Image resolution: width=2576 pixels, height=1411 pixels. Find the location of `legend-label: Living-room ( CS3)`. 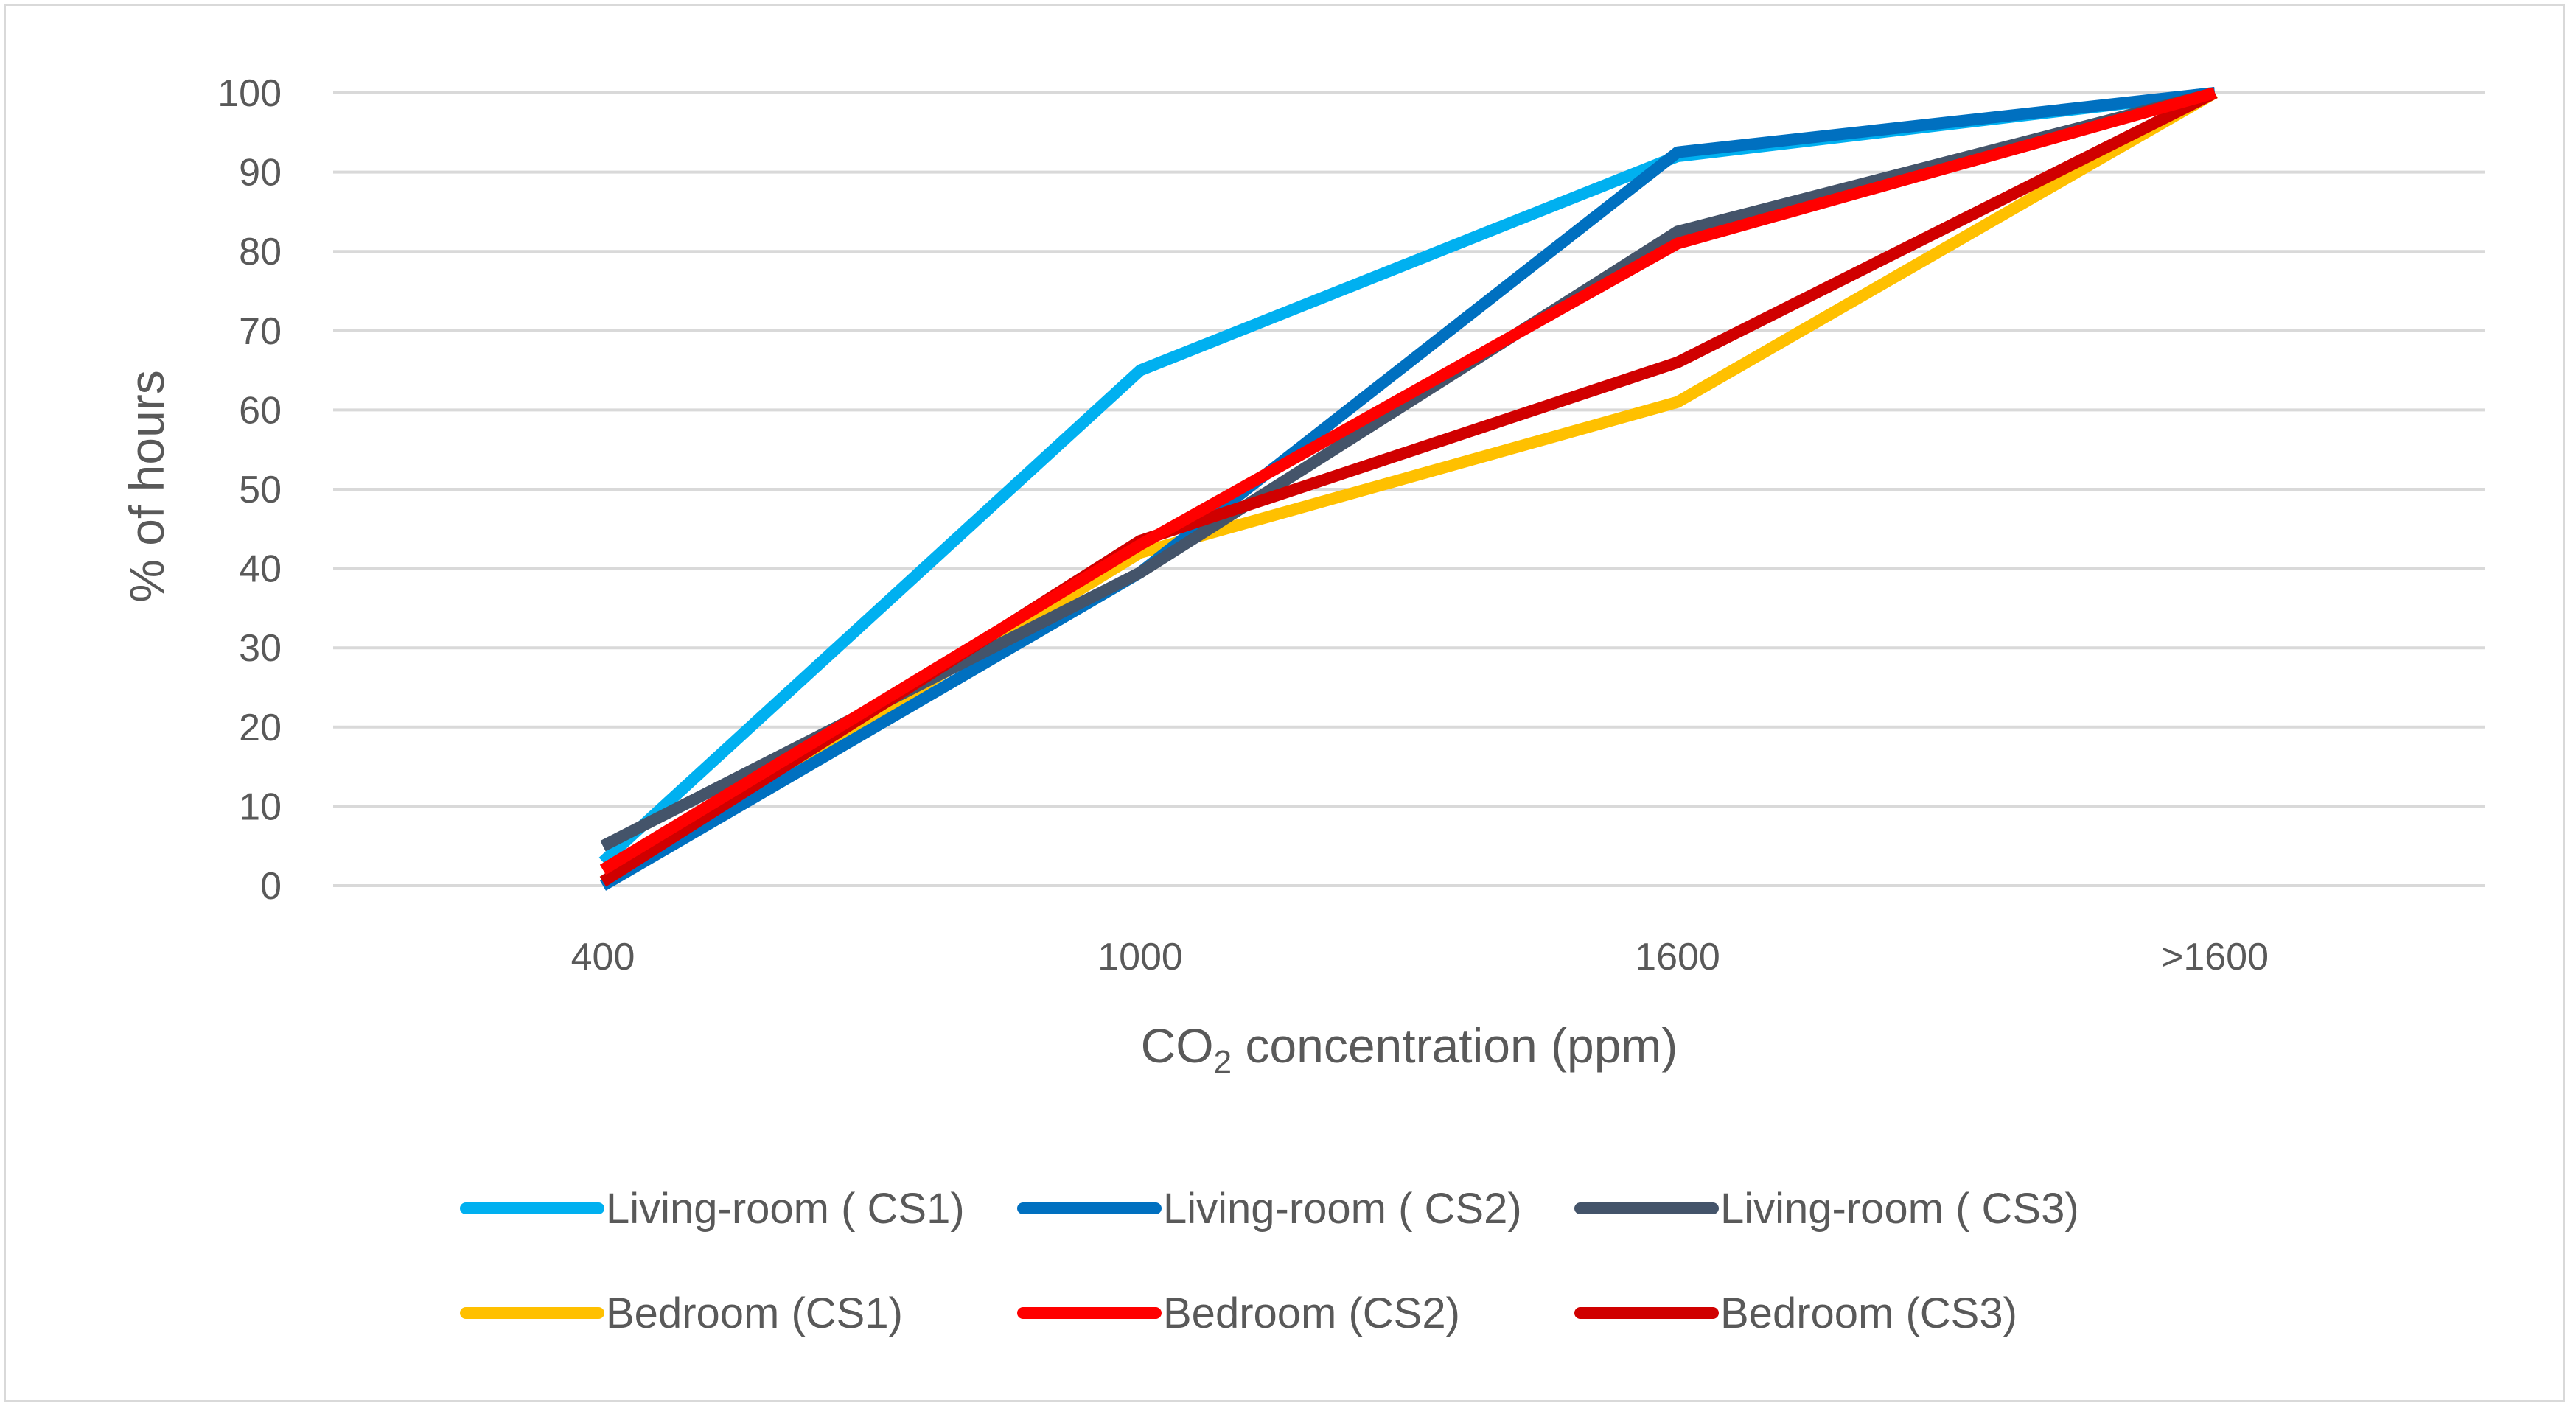

legend-label: Living-room ( CS3) is located at coordinates (1900, 1209).